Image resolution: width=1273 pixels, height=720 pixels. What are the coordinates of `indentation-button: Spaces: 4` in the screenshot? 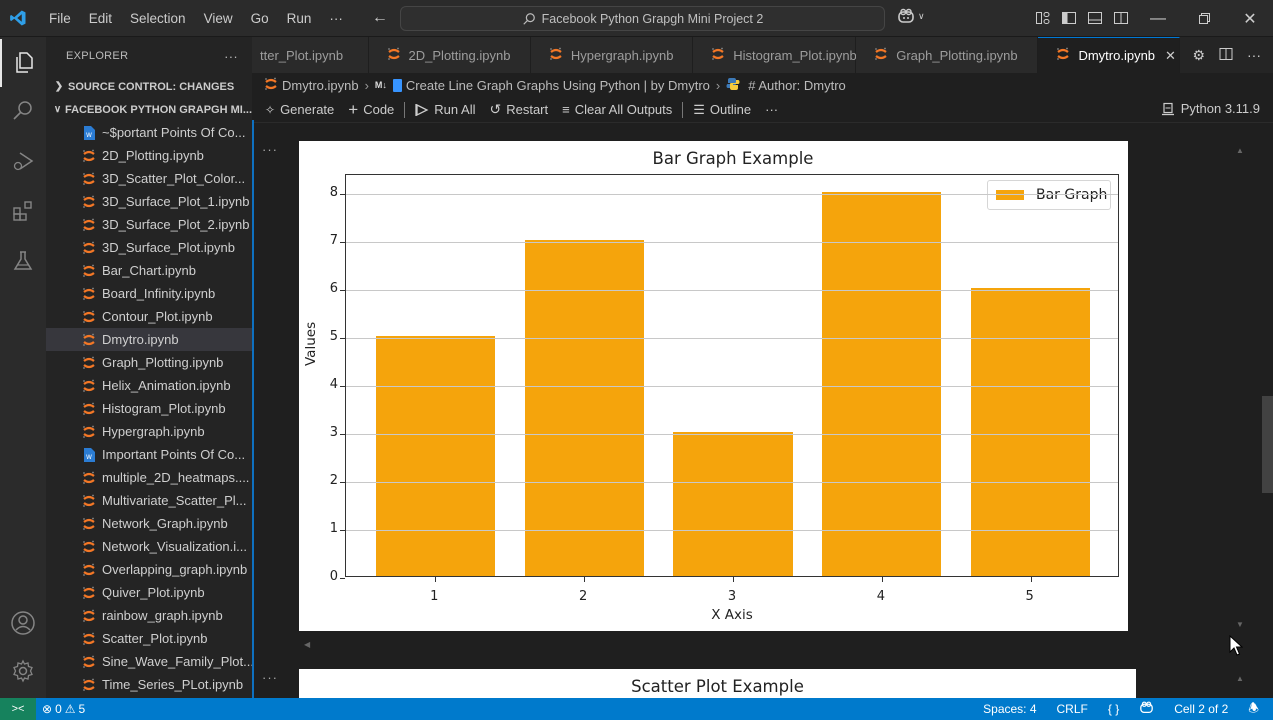 It's located at (1010, 709).